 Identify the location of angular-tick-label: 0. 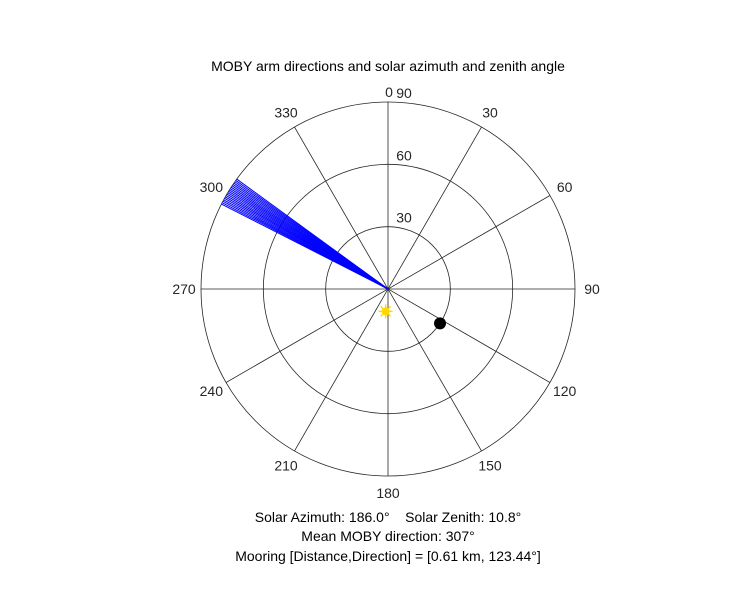
(389, 92).